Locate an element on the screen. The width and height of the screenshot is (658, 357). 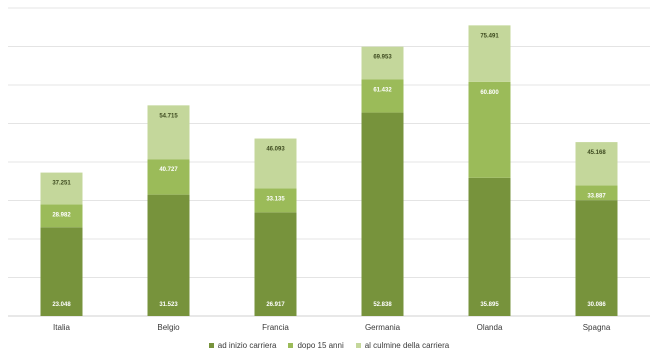
data-label: 61.432 is located at coordinates (382, 90).